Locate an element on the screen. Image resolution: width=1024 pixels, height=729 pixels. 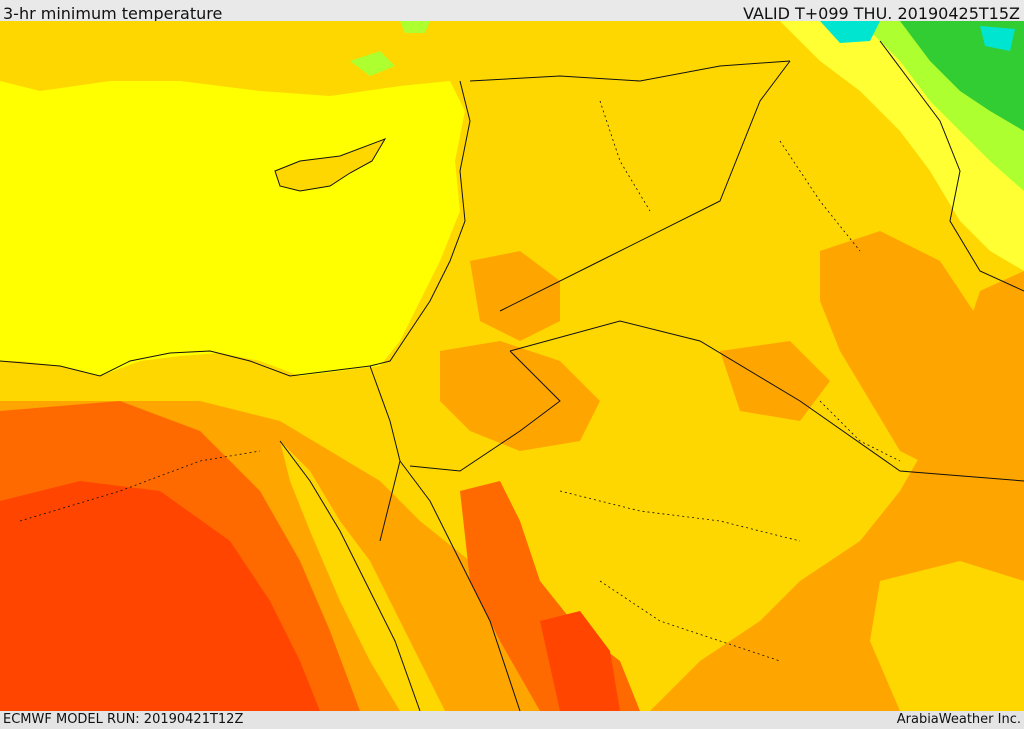
model-run: ECMWF MODEL RUN: 20190421T12Z is located at coordinates (123, 719).